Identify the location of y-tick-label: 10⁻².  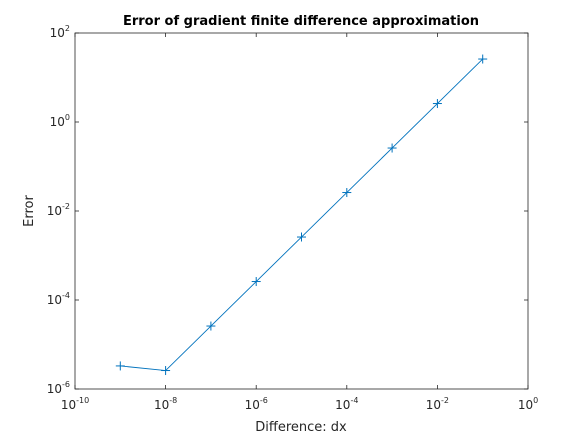
(58, 210).